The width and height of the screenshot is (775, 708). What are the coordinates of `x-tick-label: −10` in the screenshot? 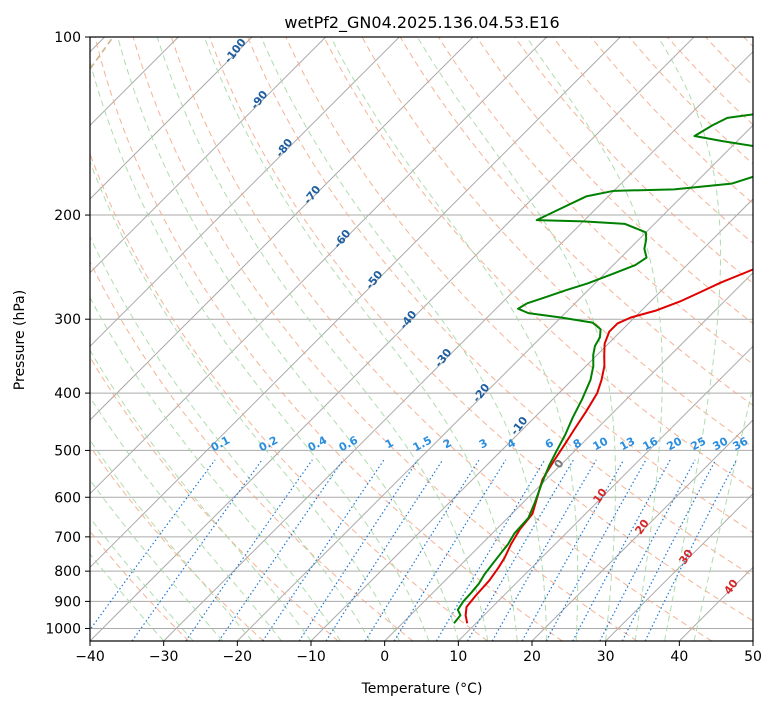 It's located at (311, 657).